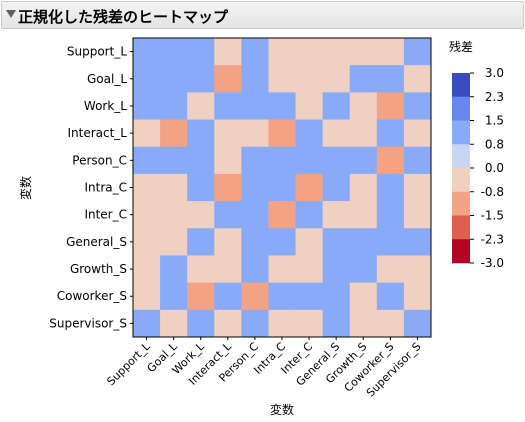  What do you see at coordinates (92, 296) in the screenshot?
I see `y-tick-label: Coworker_S` at bounding box center [92, 296].